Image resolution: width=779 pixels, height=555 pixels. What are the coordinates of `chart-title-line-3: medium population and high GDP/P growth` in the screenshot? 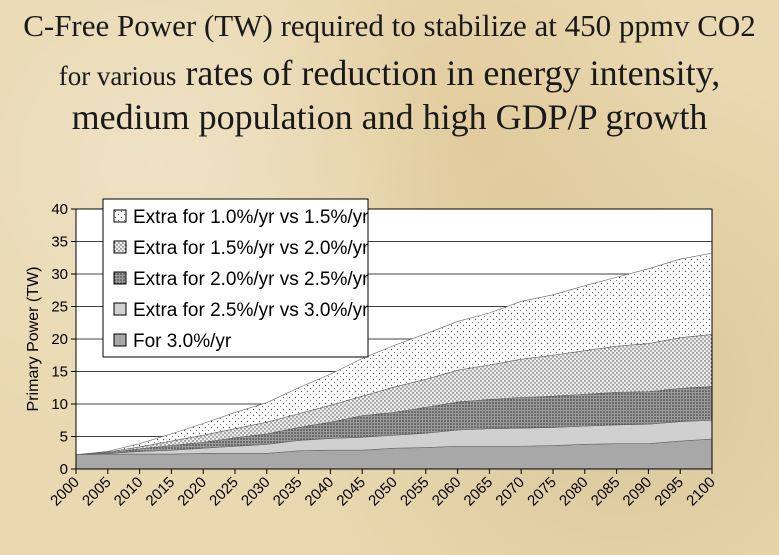 It's located at (389, 117).